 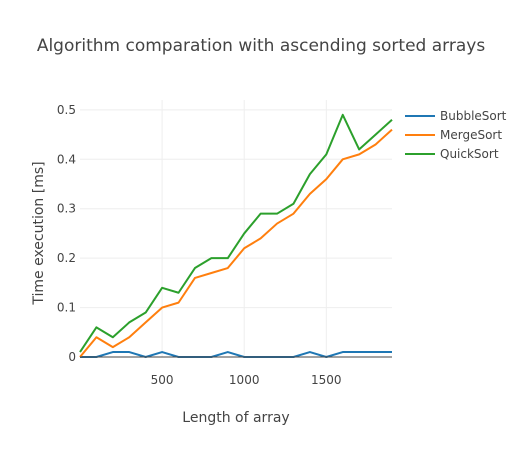 What do you see at coordinates (235, 418) in the screenshot?
I see `x-axis-title: Length of array` at bounding box center [235, 418].